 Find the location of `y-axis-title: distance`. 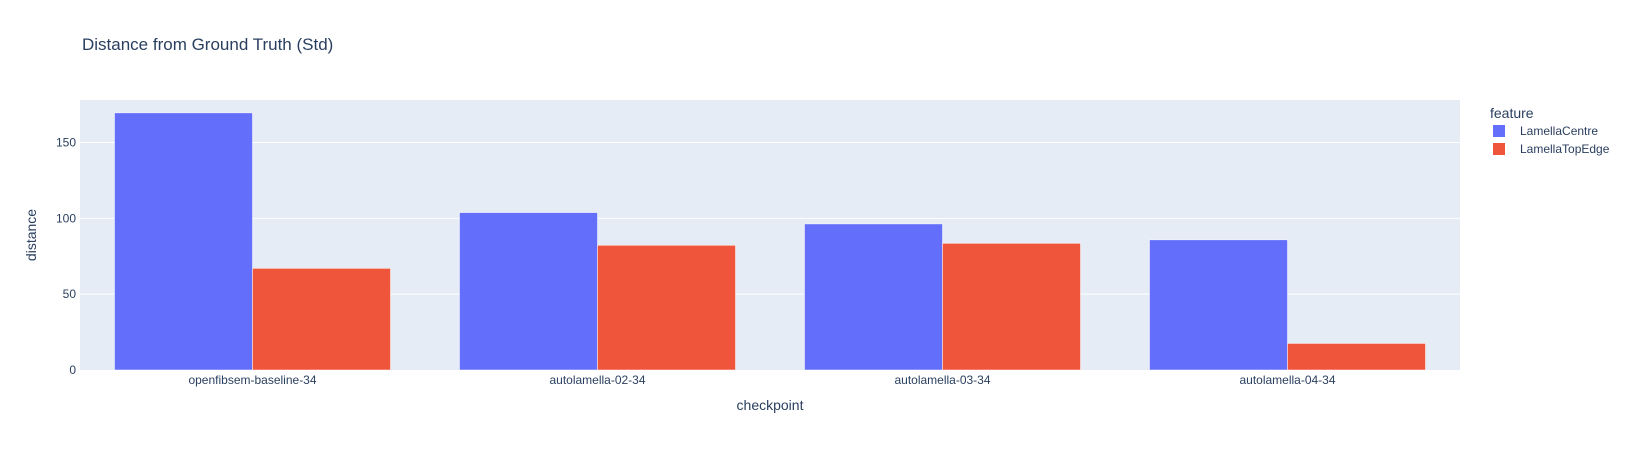

y-axis-title: distance is located at coordinates (31, 235).